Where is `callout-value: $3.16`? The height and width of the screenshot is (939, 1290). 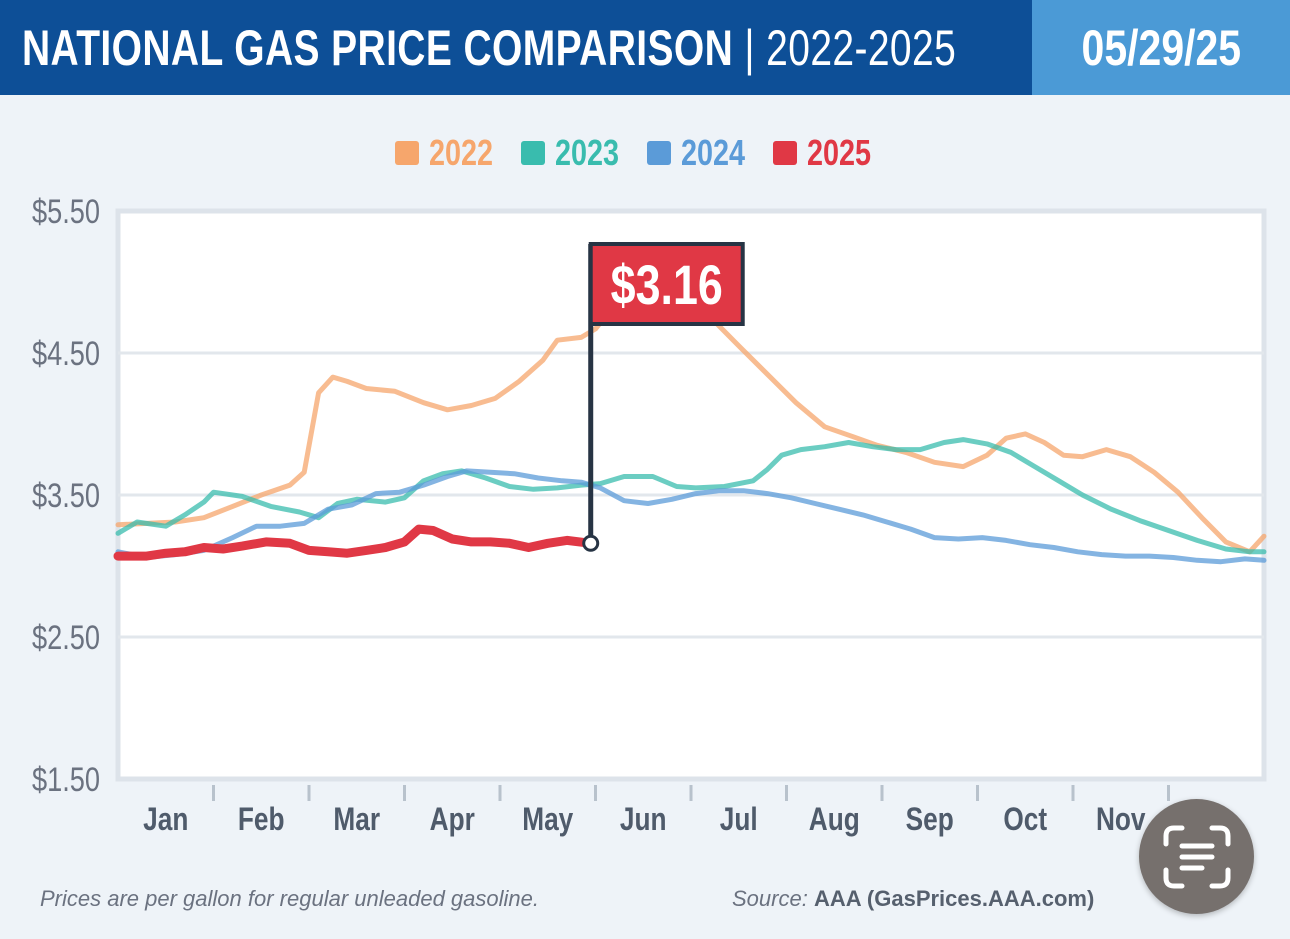
callout-value: $3.16 is located at coordinates (667, 284).